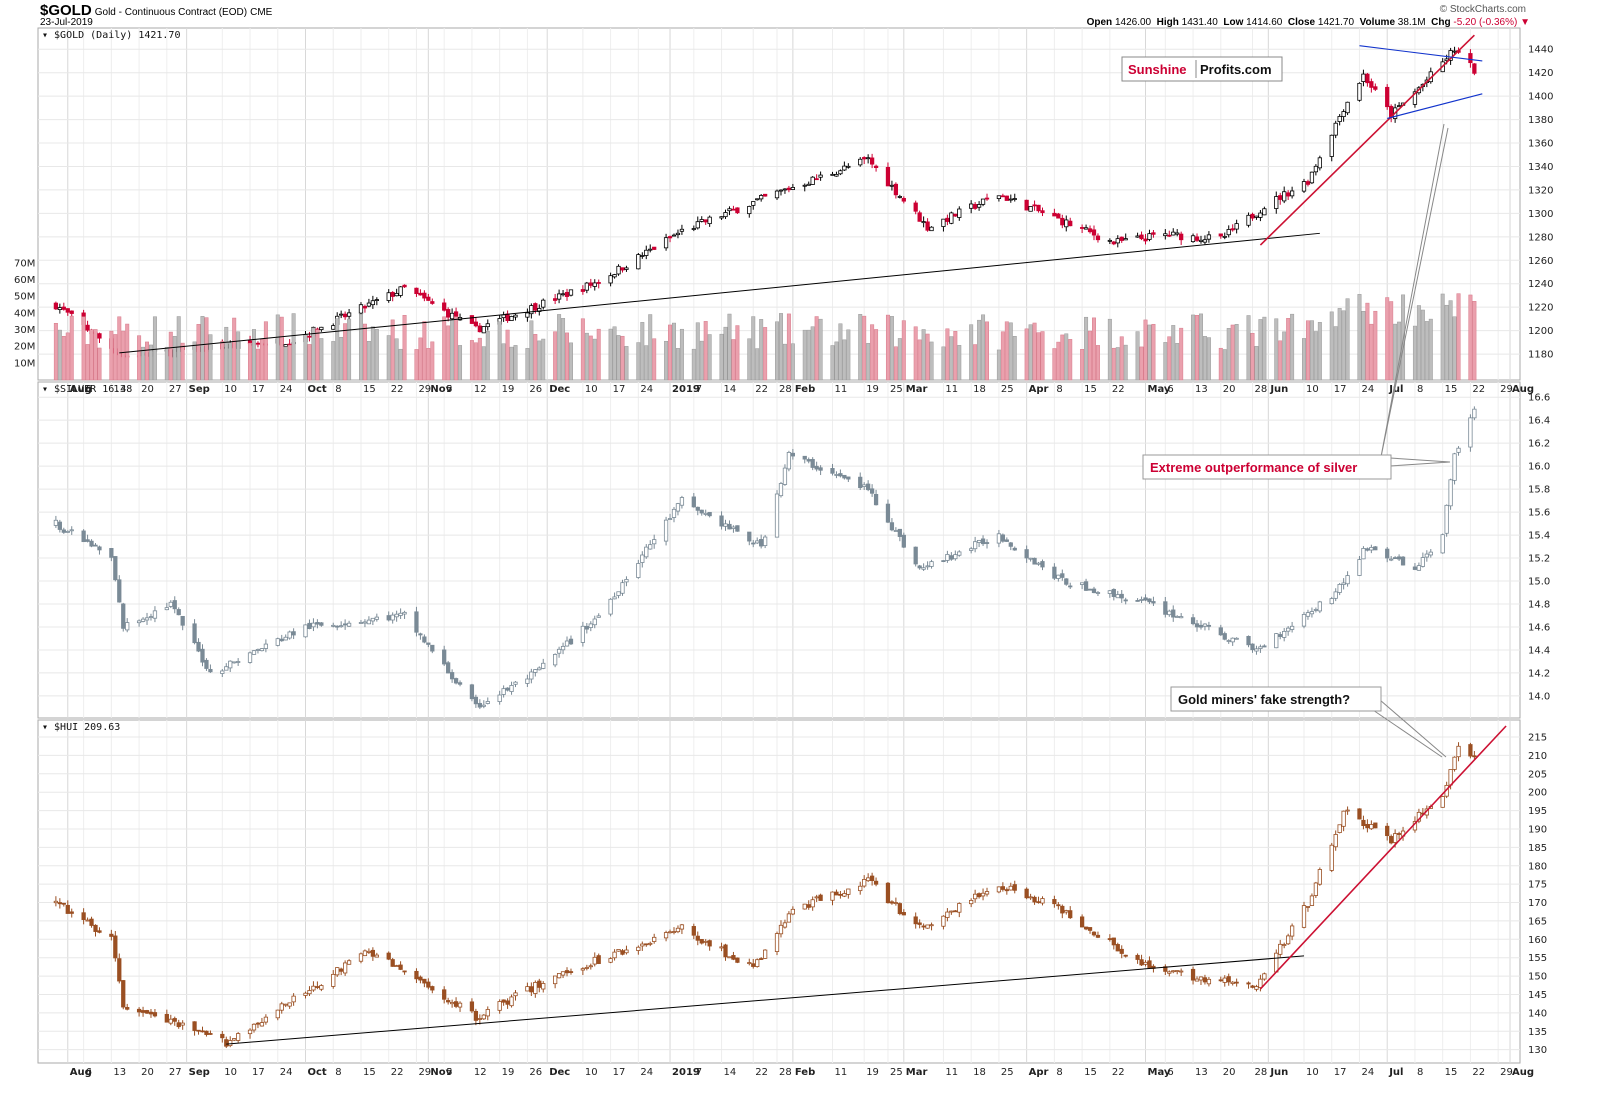  I want to click on y-tick-label: 14.6, so click(1539, 627).